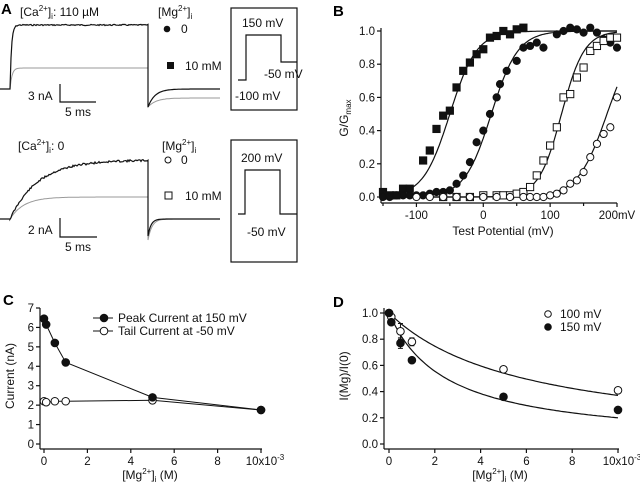 Image resolution: width=640 pixels, height=484 pixels. What do you see at coordinates (31, 309) in the screenshot?
I see `y-tick-label: 7` at bounding box center [31, 309].